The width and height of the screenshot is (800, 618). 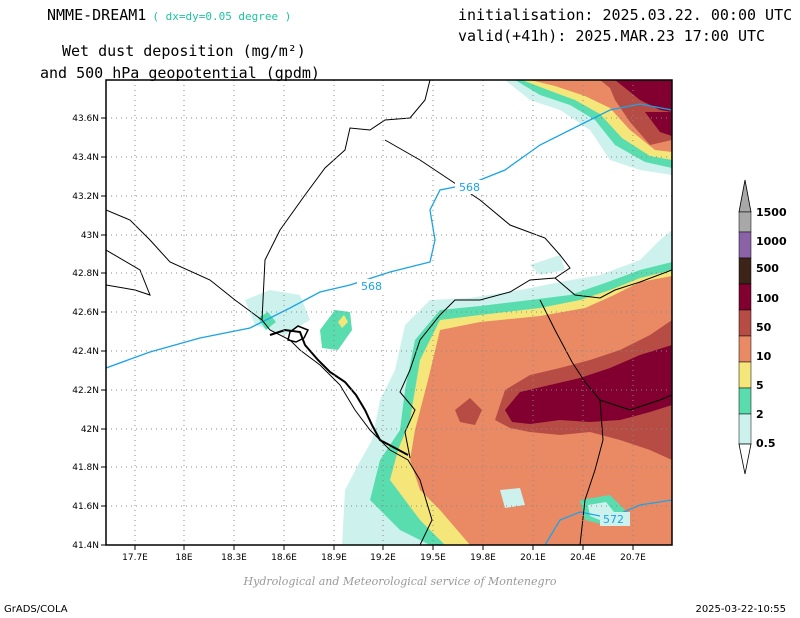 What do you see at coordinates (85, 507) in the screenshot?
I see `lat-tick-label: 41.6N` at bounding box center [85, 507].